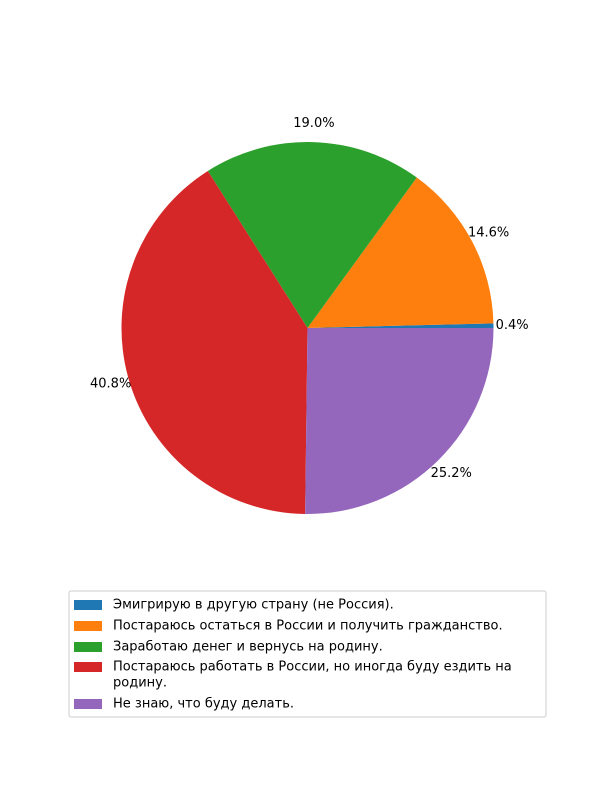  What do you see at coordinates (451, 473) in the screenshot?
I see `percent-label-4: 25.2%` at bounding box center [451, 473].